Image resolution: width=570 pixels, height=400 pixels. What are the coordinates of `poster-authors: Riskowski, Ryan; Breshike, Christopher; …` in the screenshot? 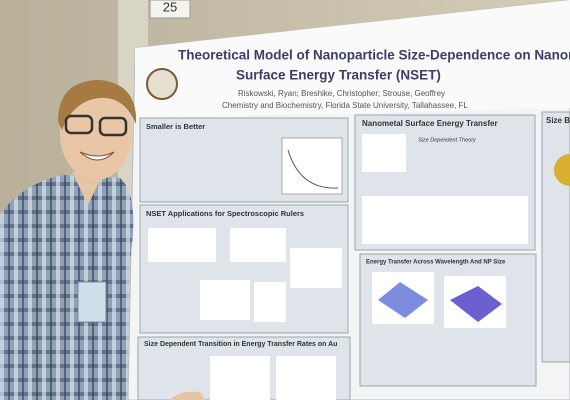 It's located at (341, 93).